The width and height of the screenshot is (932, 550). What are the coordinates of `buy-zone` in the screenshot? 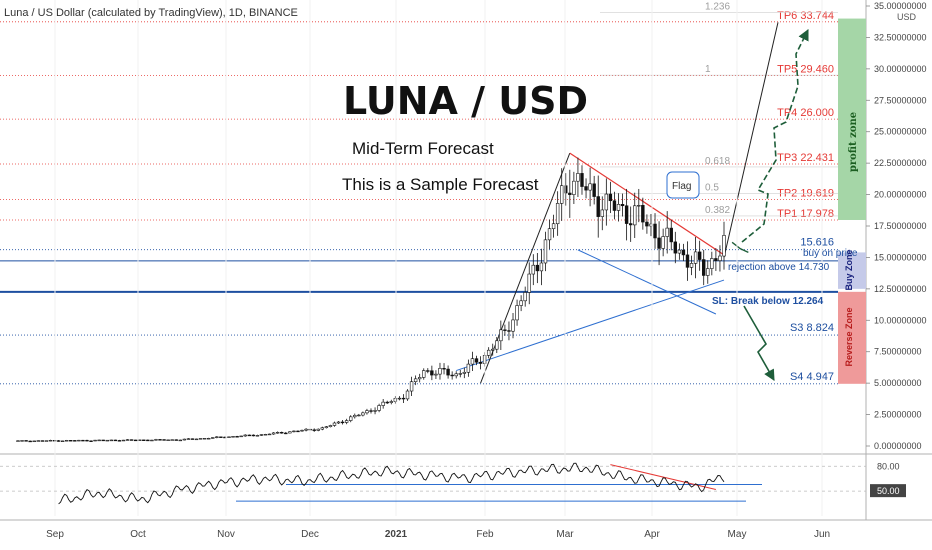 It's located at (852, 270).